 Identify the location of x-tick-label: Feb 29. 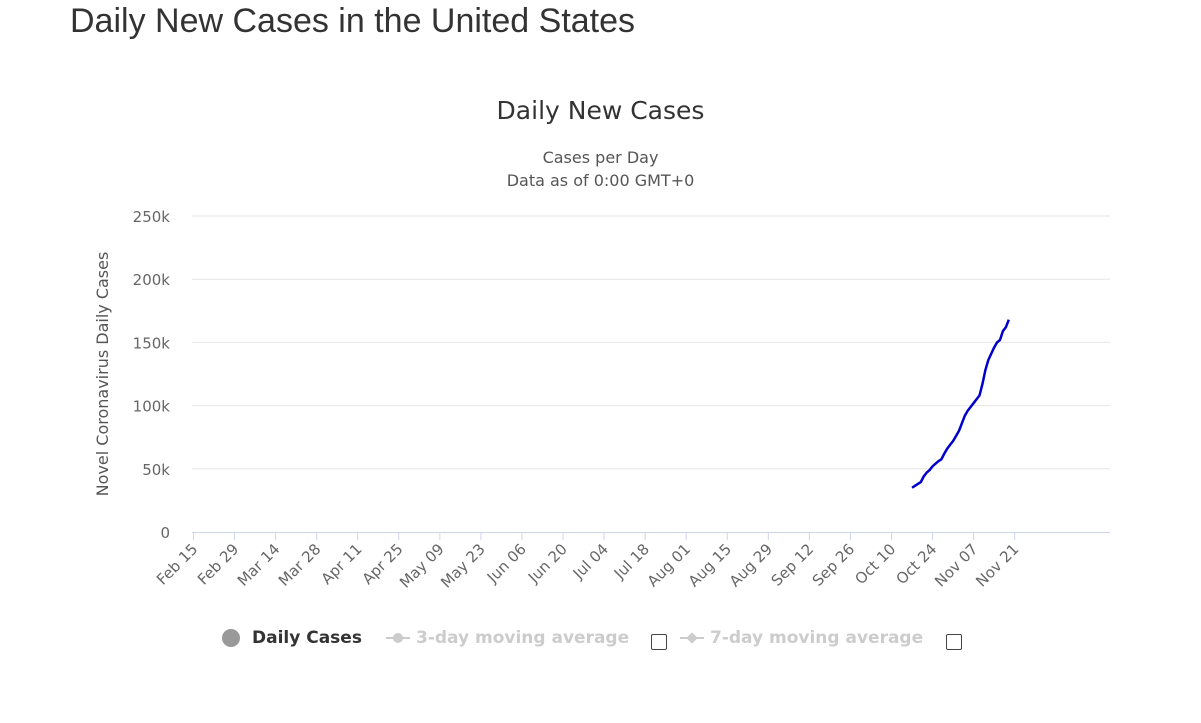
(218, 564).